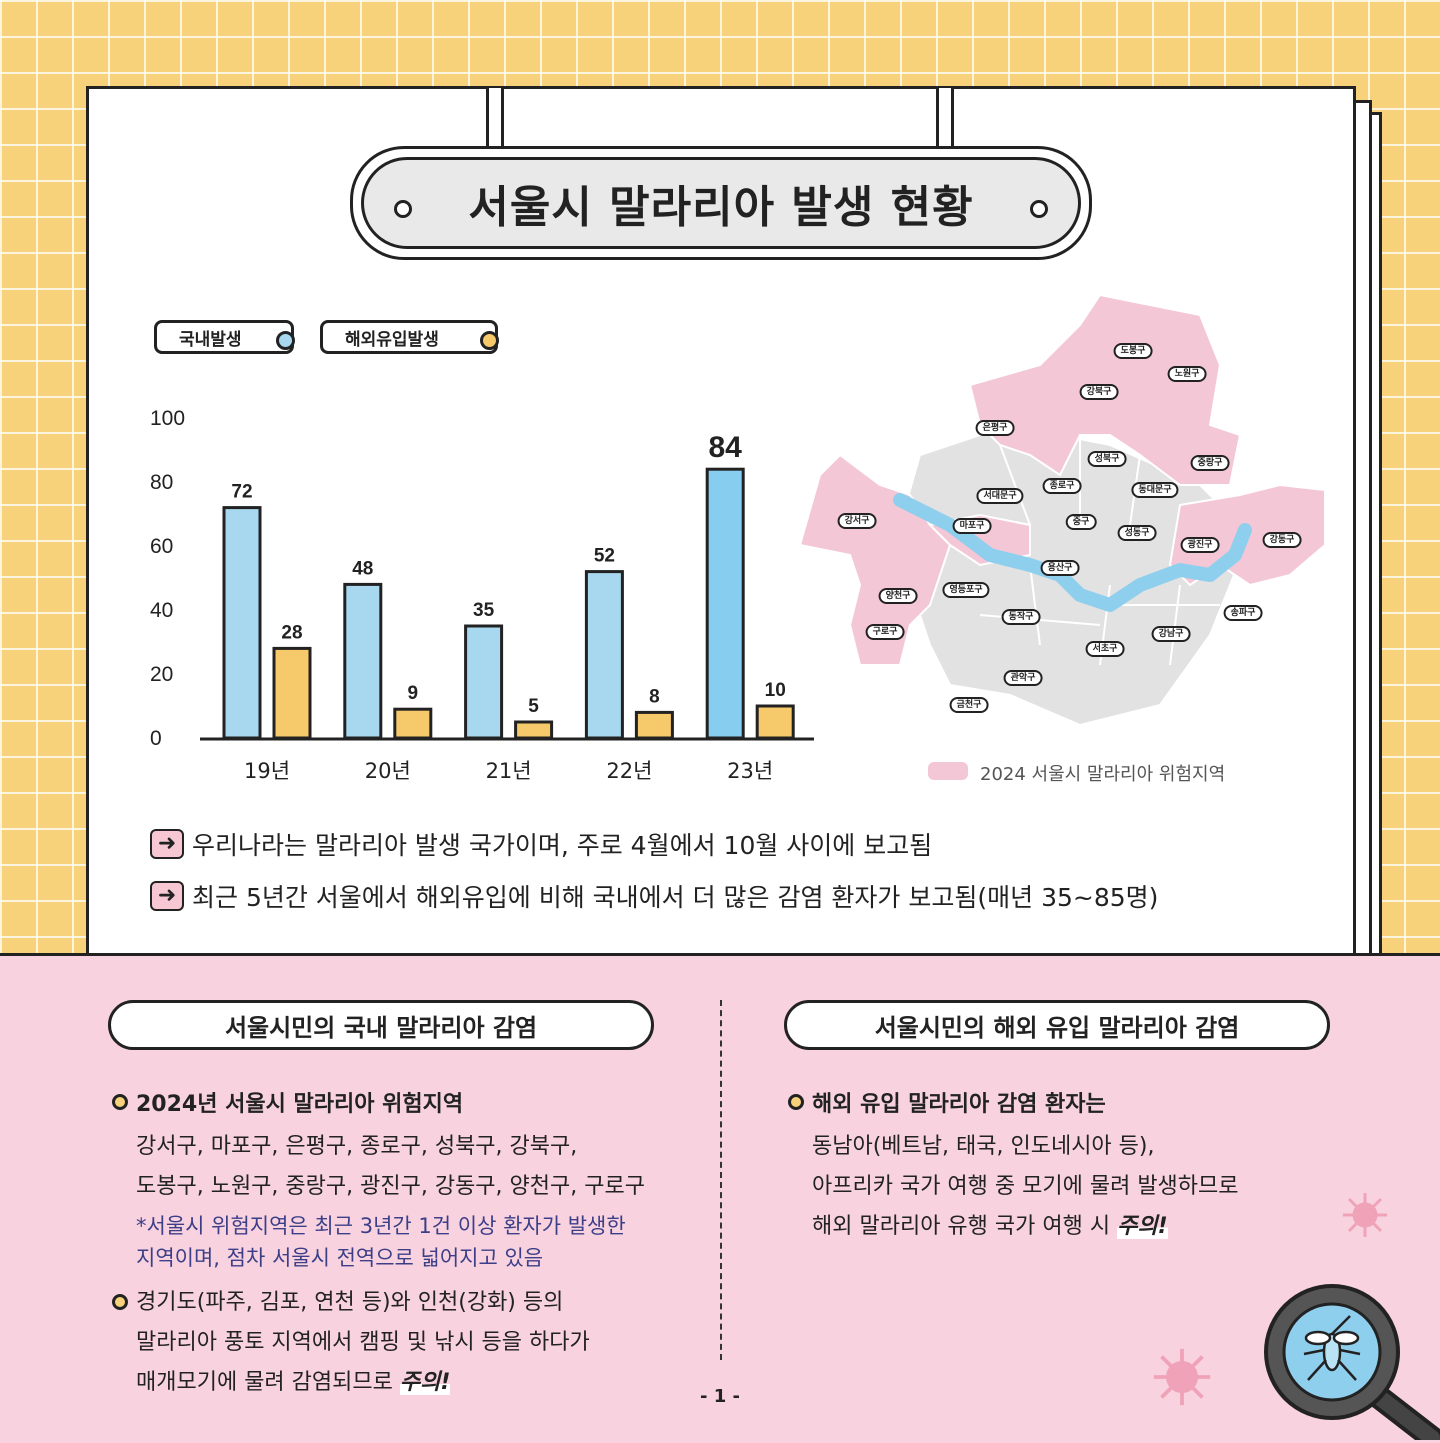 This screenshot has width=1440, height=1443. Describe the element at coordinates (796, 1102) in the screenshot. I see `imported-bullet` at that location.